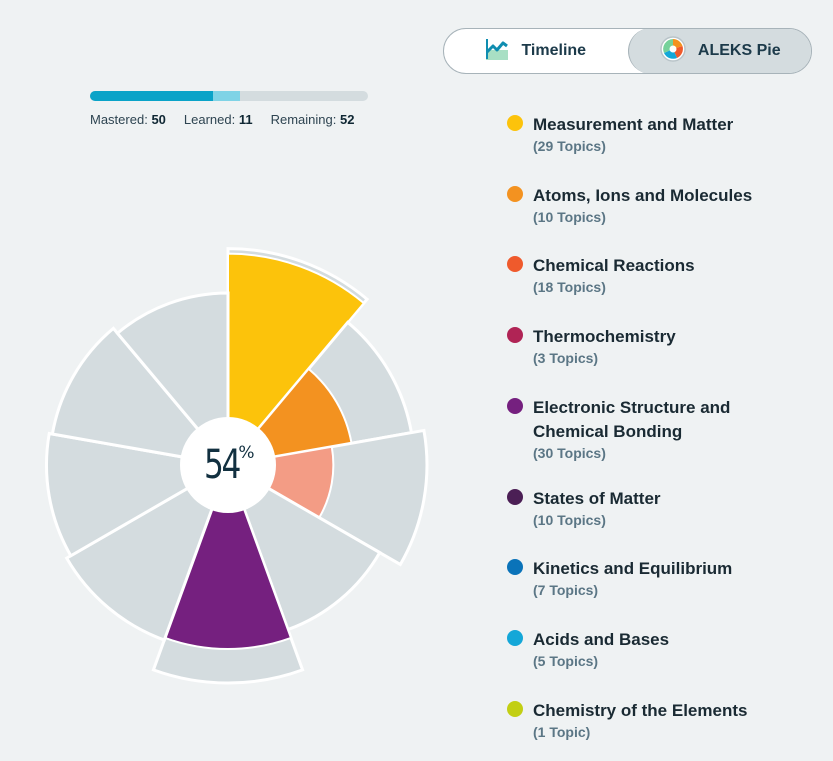 This screenshot has height=761, width=833. I want to click on aleks-pie-label: ALEKS Pie, so click(739, 50).